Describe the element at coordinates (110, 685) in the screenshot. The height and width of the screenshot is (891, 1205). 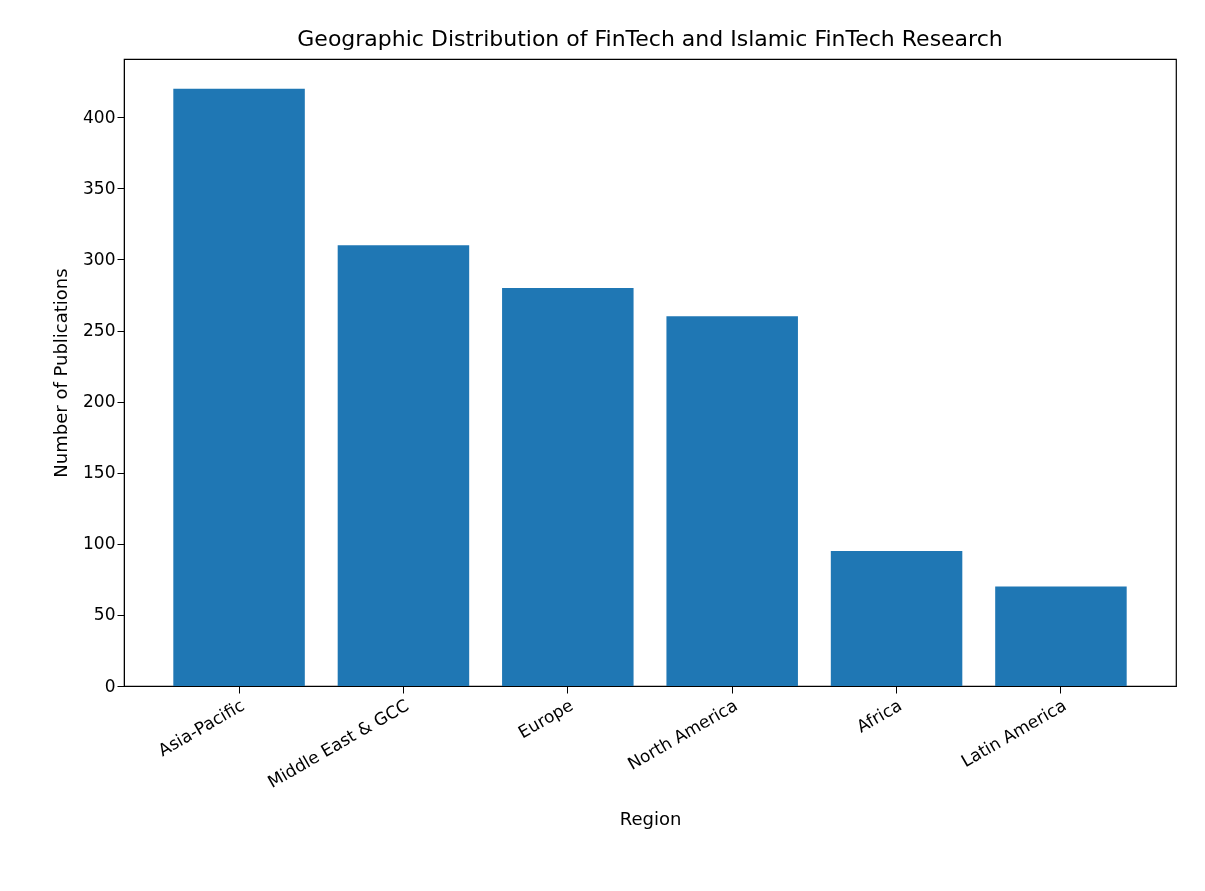
I see `y-tick-label: 0` at that location.